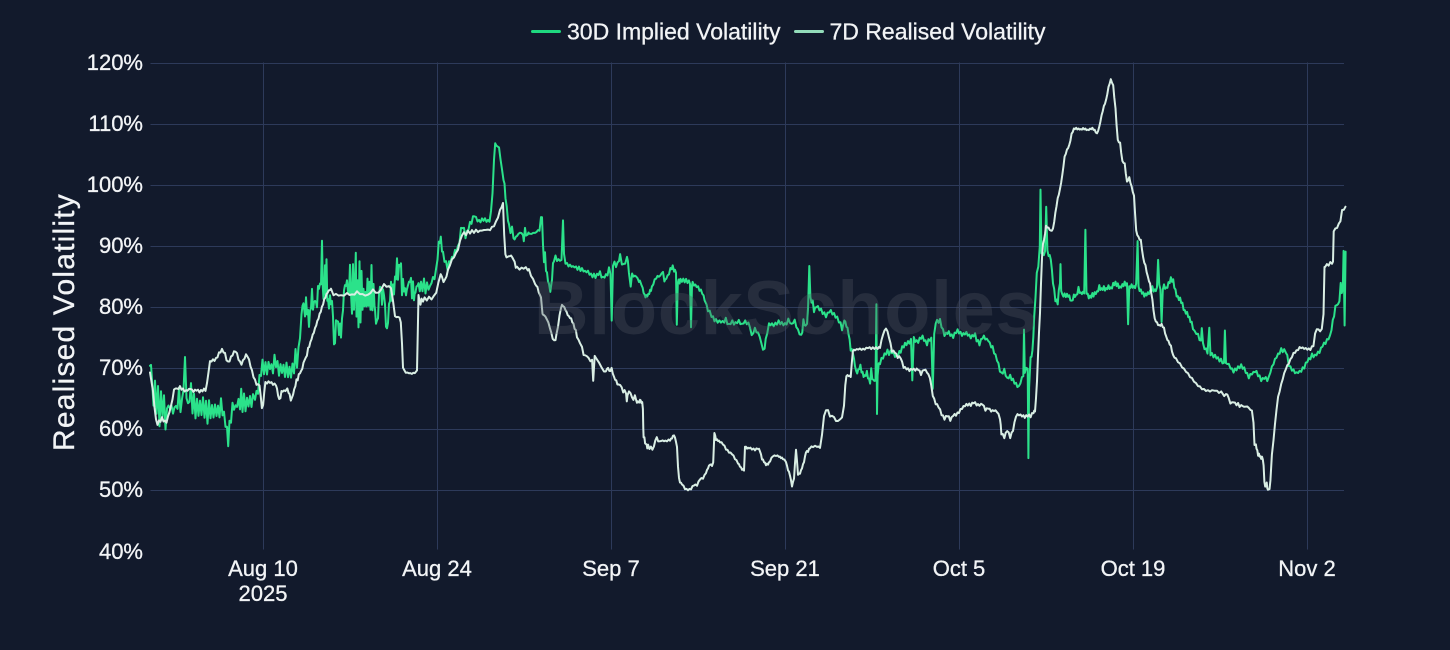  I want to click on svg-text: BlockScholes, so click(786, 308).